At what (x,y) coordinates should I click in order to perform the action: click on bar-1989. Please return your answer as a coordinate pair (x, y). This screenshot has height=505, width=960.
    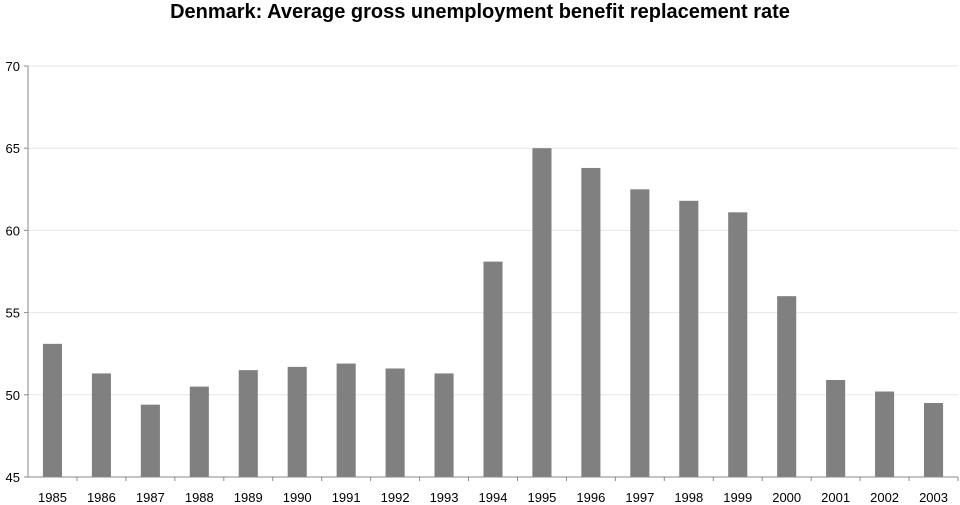
    Looking at the image, I should click on (248, 423).